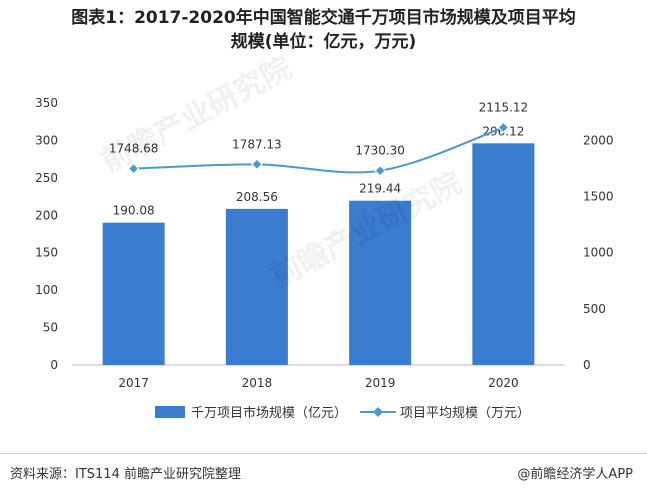 The width and height of the screenshot is (647, 500). What do you see at coordinates (503, 383) in the screenshot?
I see `x-tick-label: 2020` at bounding box center [503, 383].